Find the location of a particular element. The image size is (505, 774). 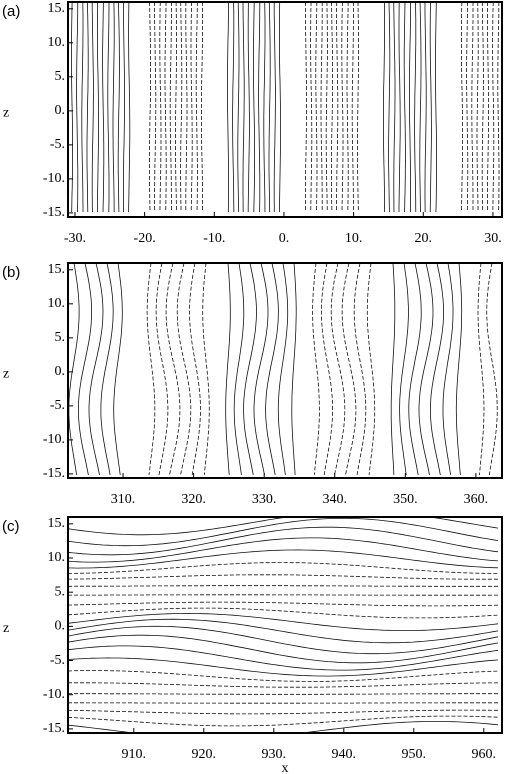

x-tick-label: 910. is located at coordinates (134, 754).